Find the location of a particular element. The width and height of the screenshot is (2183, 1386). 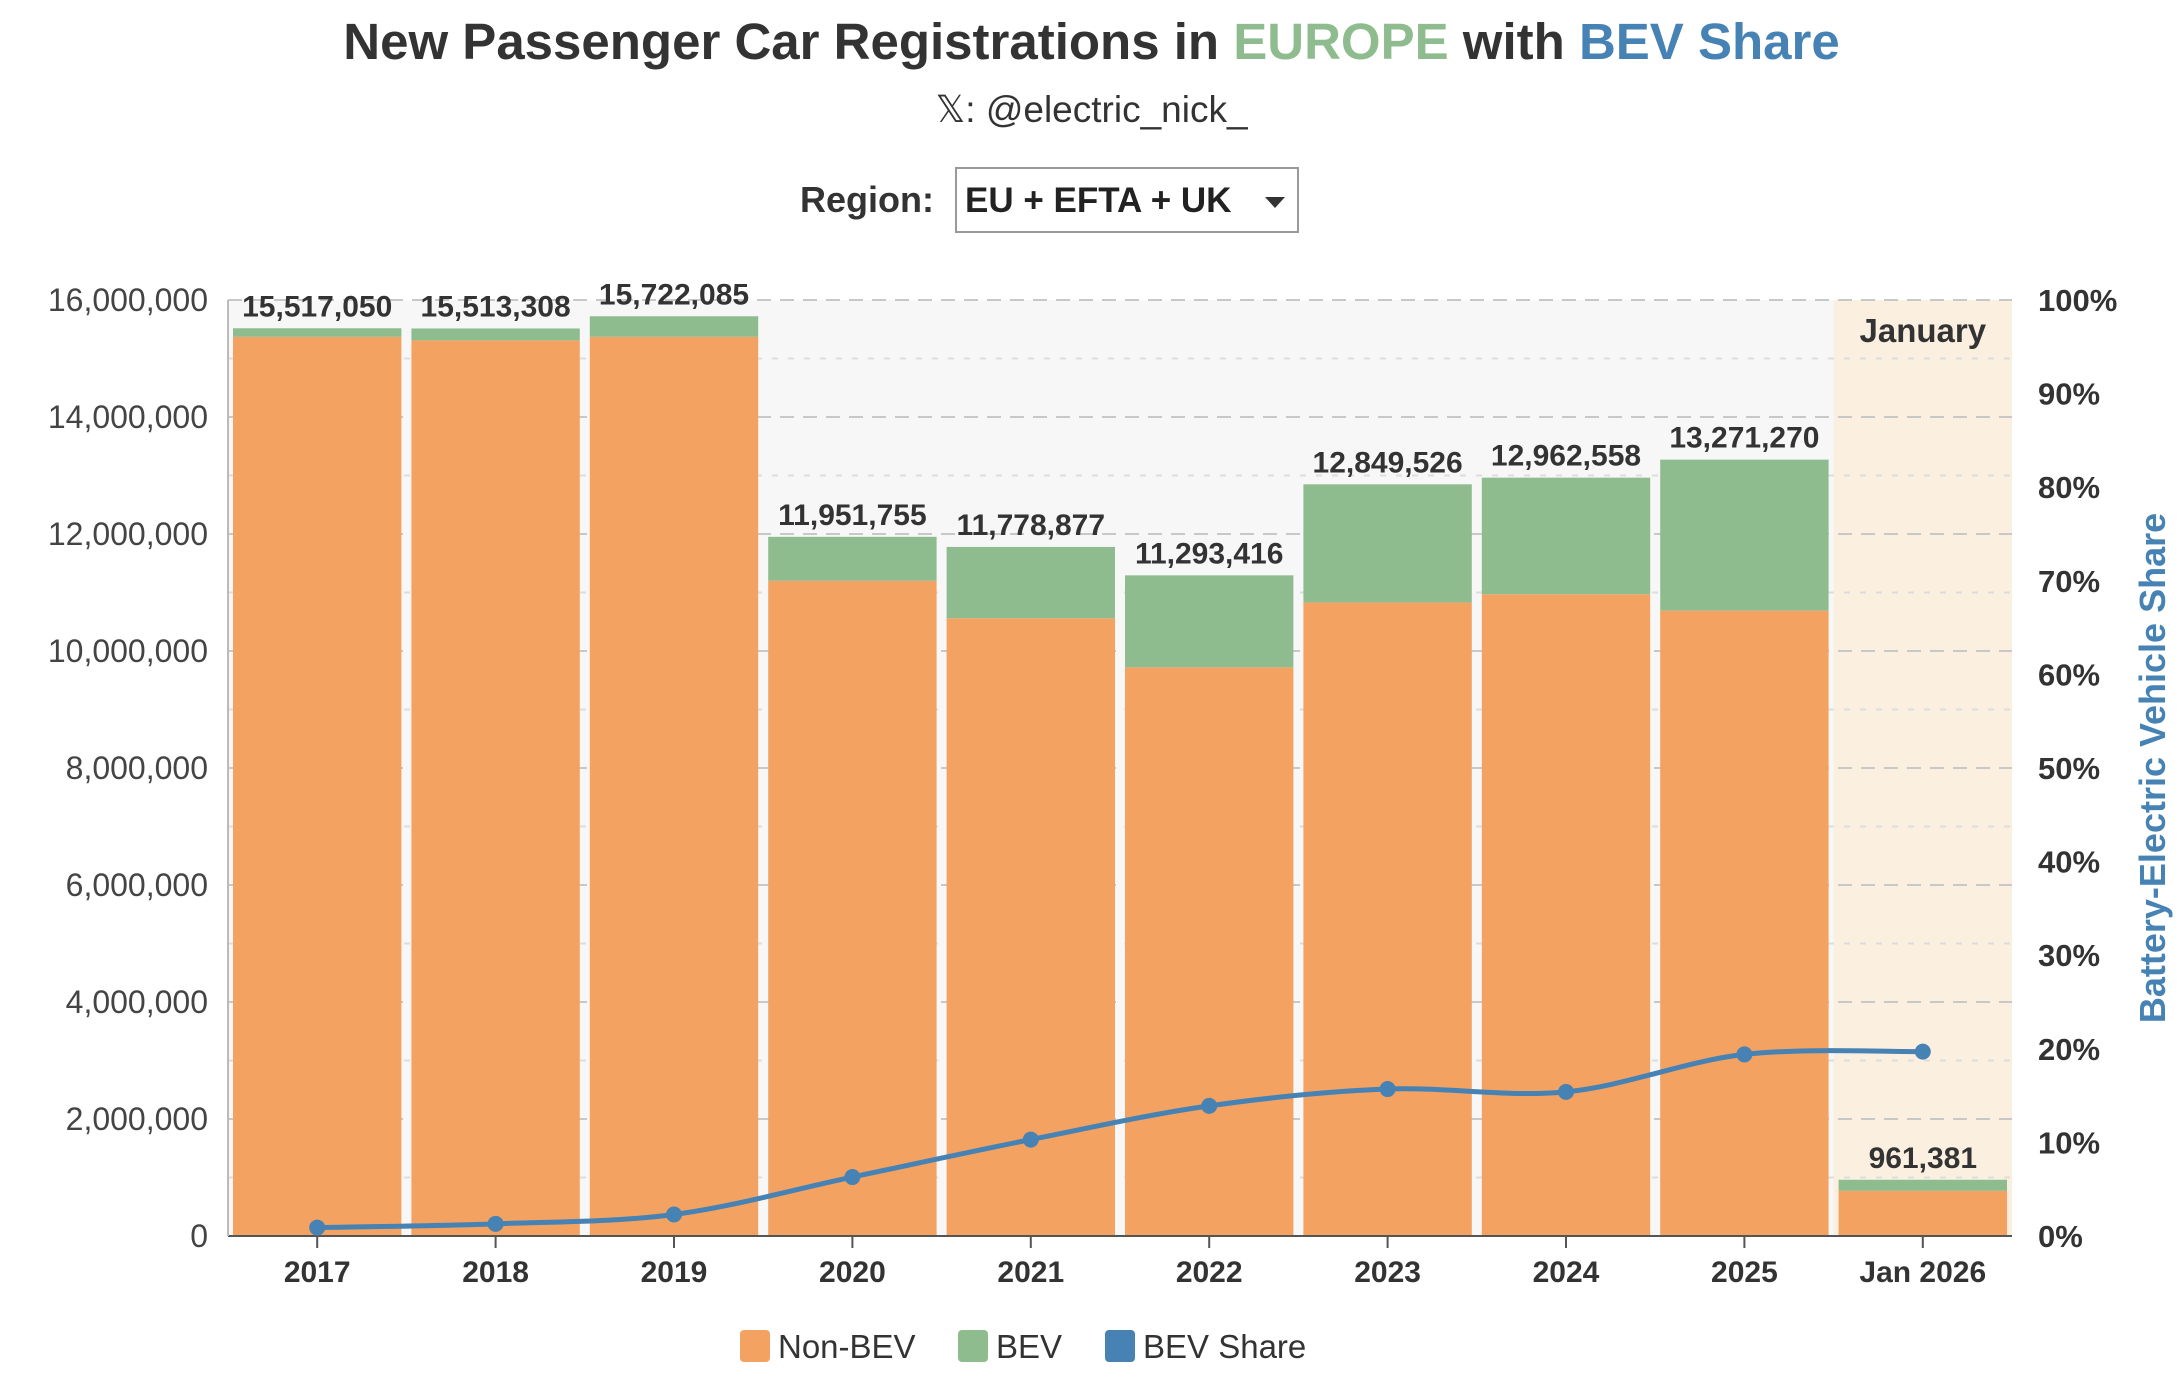

x-tick-label: 2023 is located at coordinates (1387, 1272).